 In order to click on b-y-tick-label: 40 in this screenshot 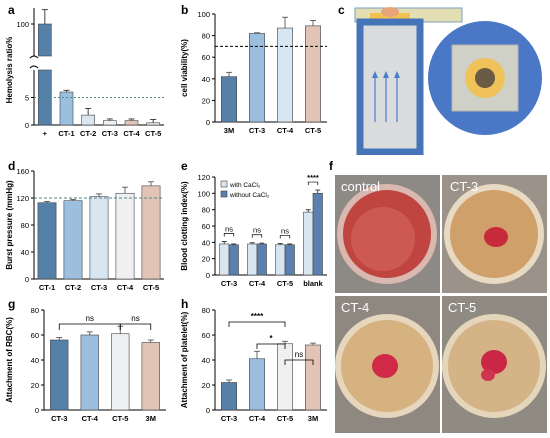, I will do `click(206, 79)`.